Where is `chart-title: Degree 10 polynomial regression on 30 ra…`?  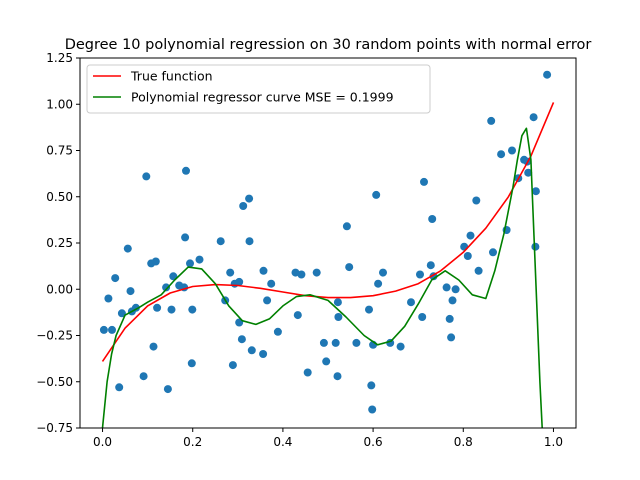
chart-title: Degree 10 polynomial regression on 30 ra… is located at coordinates (328, 45).